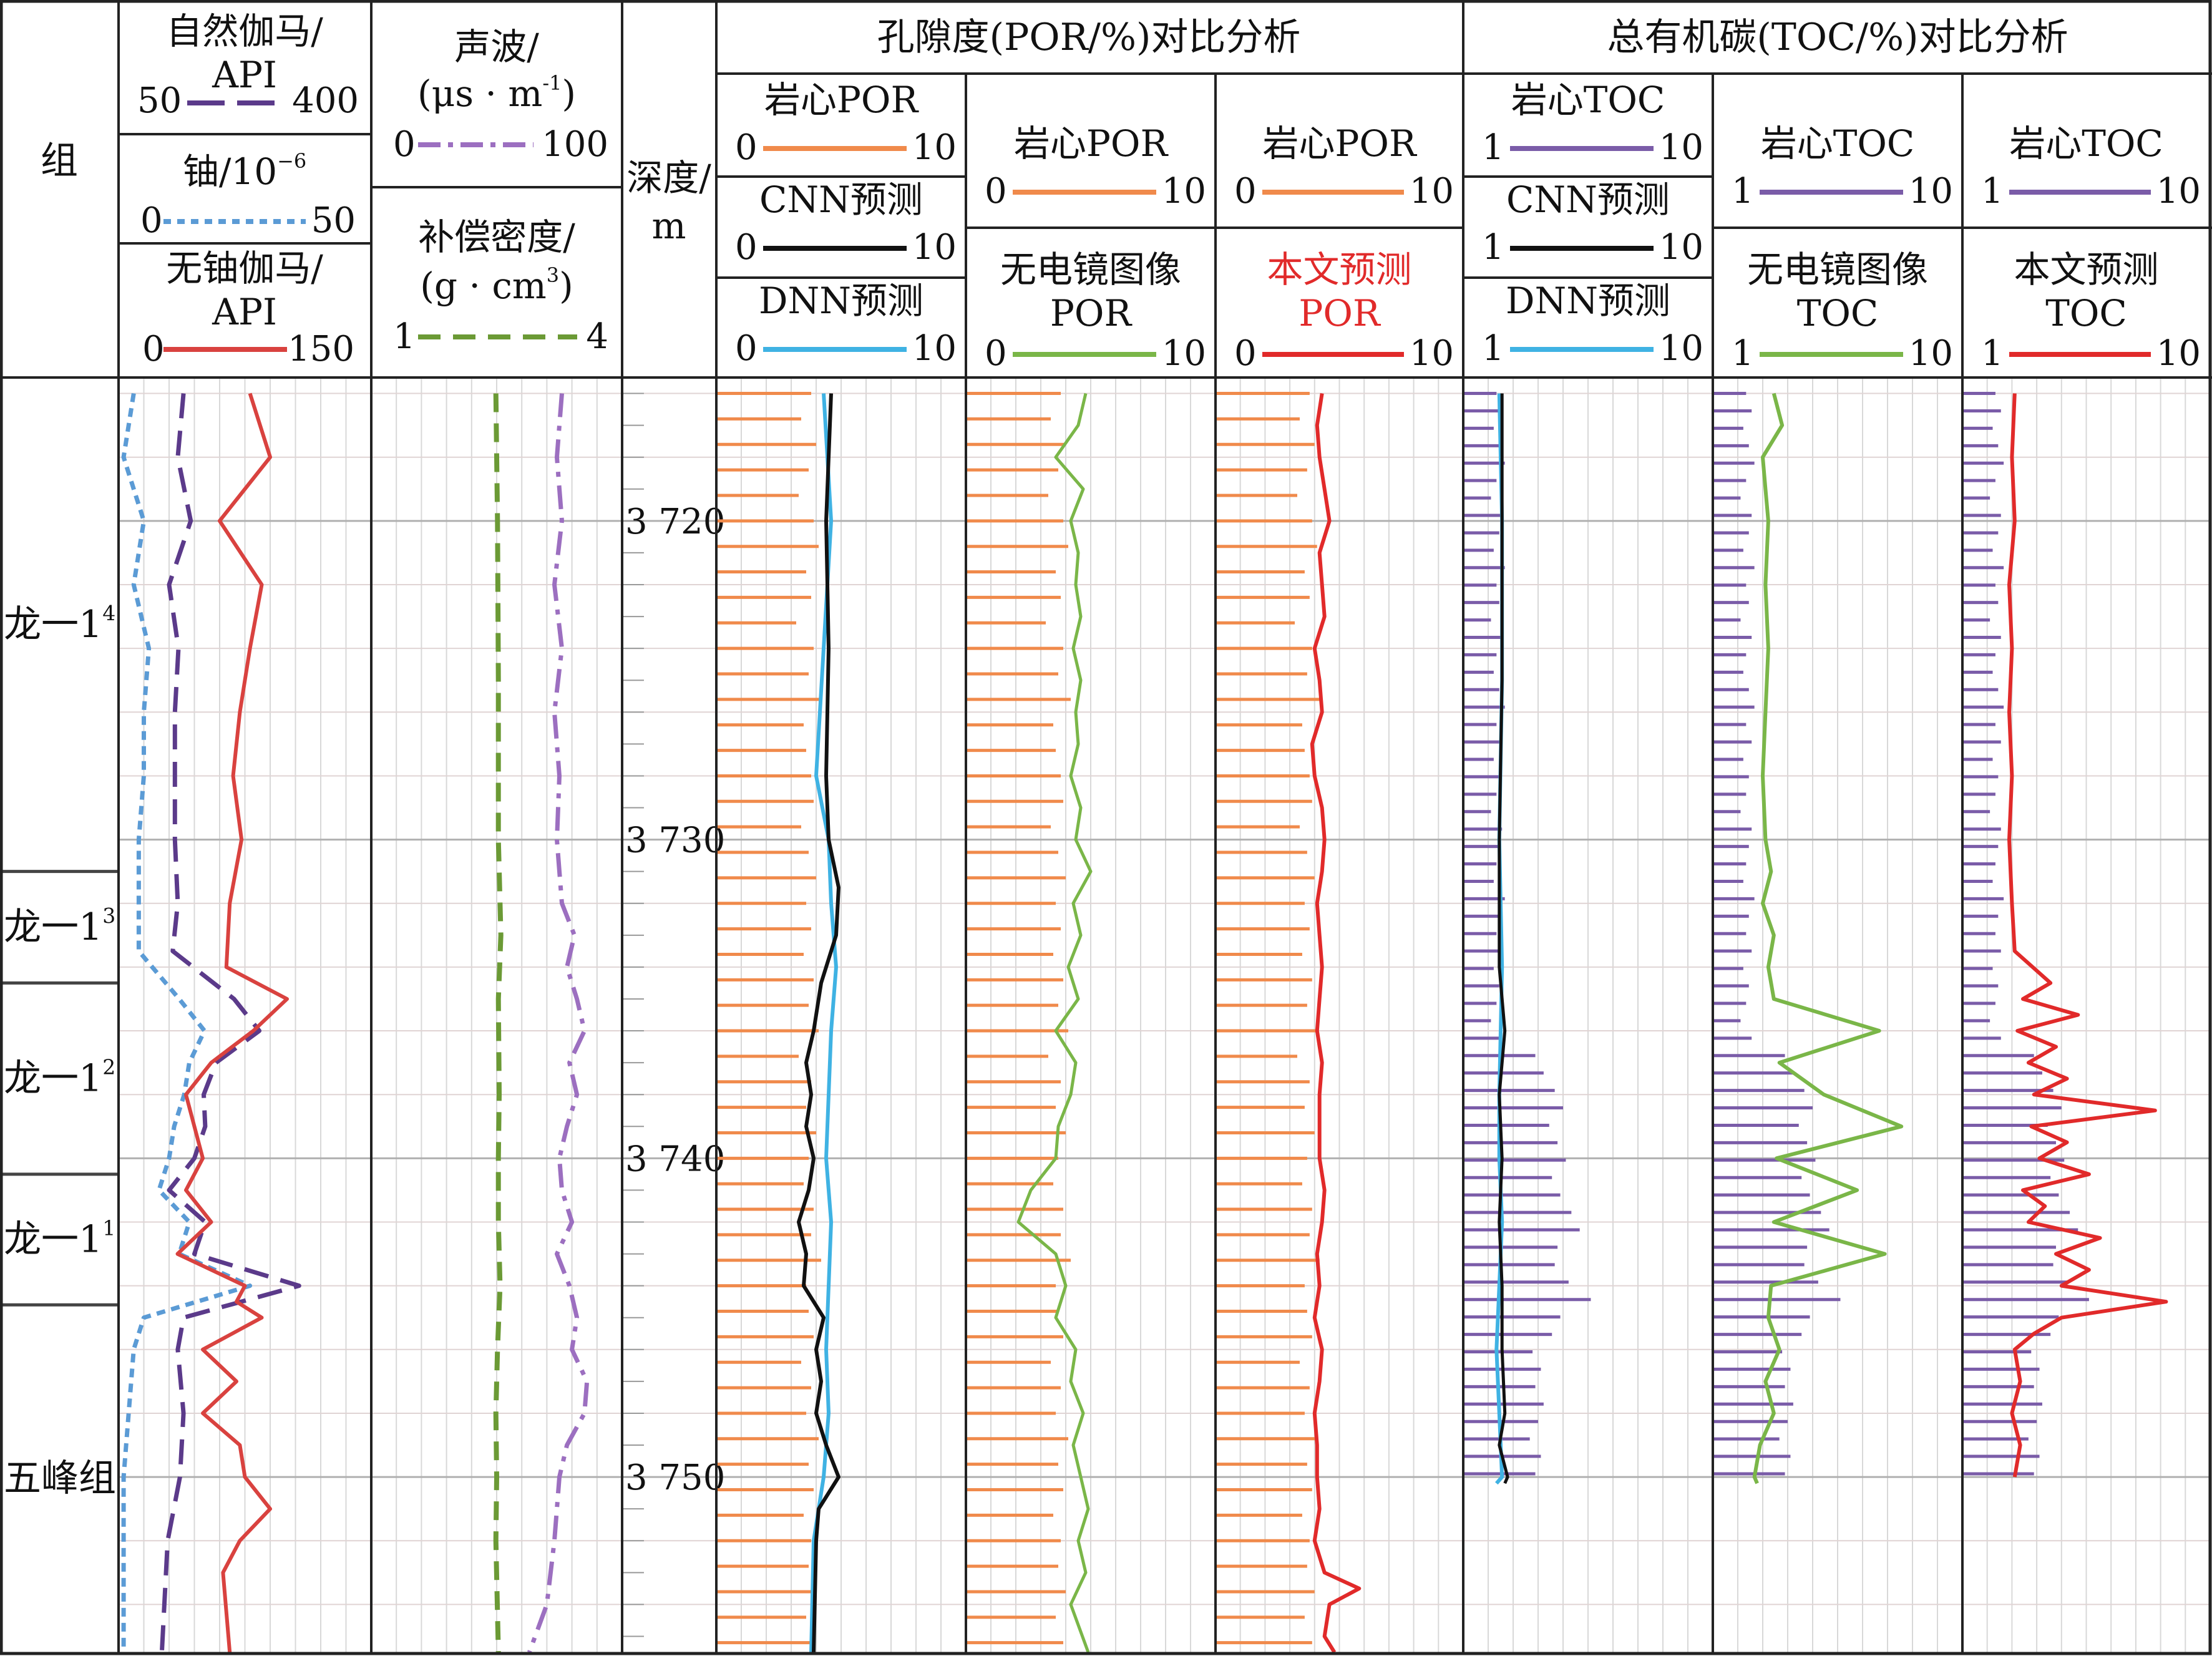  What do you see at coordinates (934, 348) in the screenshot?
I see `p1-dnn-max: 10` at bounding box center [934, 348].